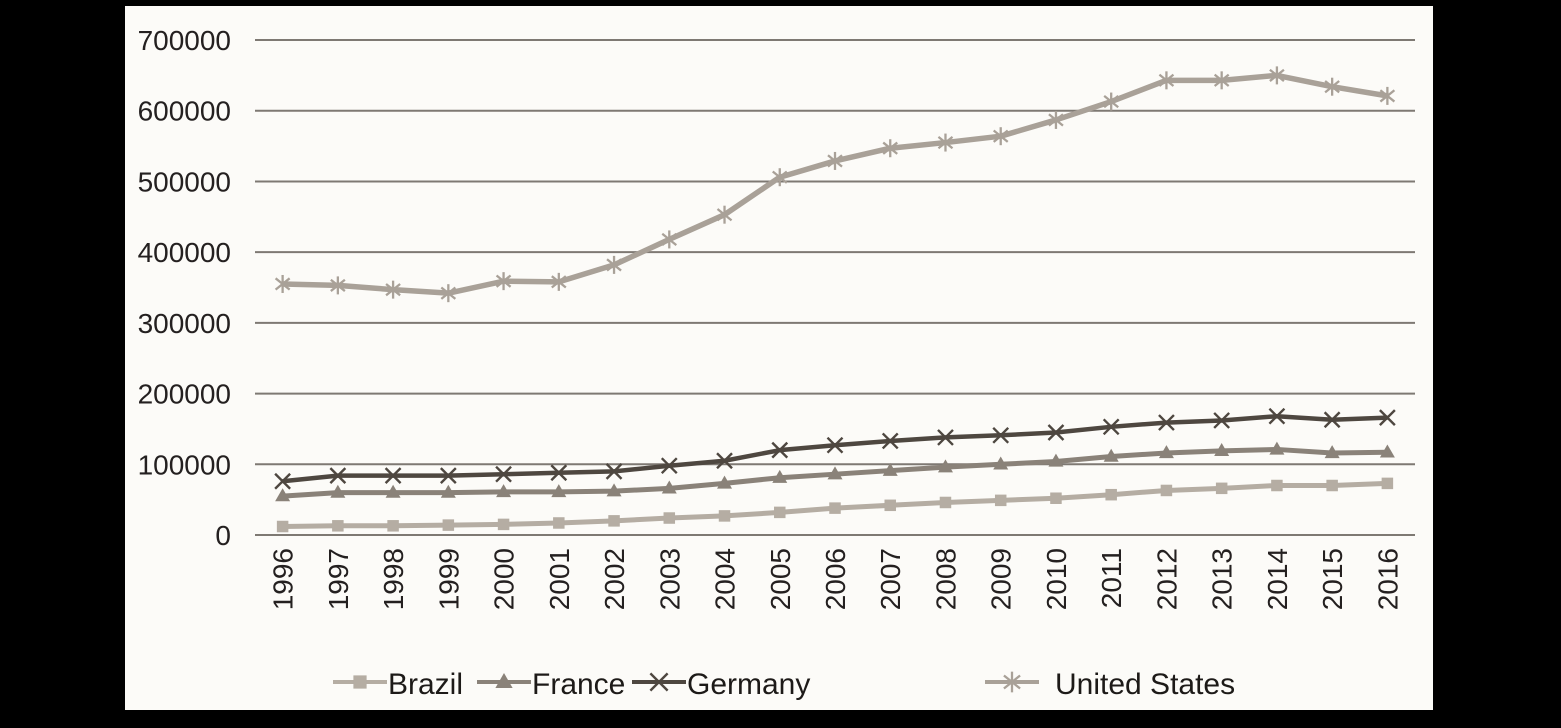  I want to click on legend-item-brazil: Brazil, so click(398, 684).